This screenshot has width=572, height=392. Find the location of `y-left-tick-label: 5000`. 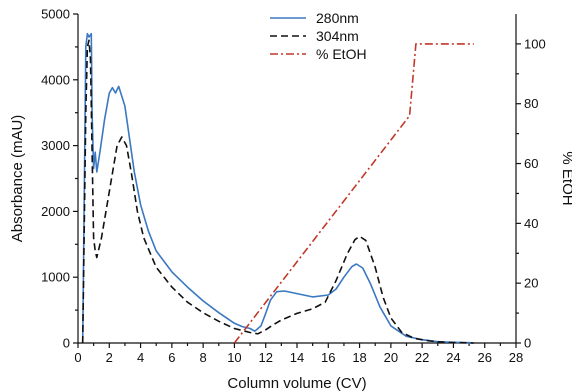

y-left-tick-label: 5000 is located at coordinates (55, 14).